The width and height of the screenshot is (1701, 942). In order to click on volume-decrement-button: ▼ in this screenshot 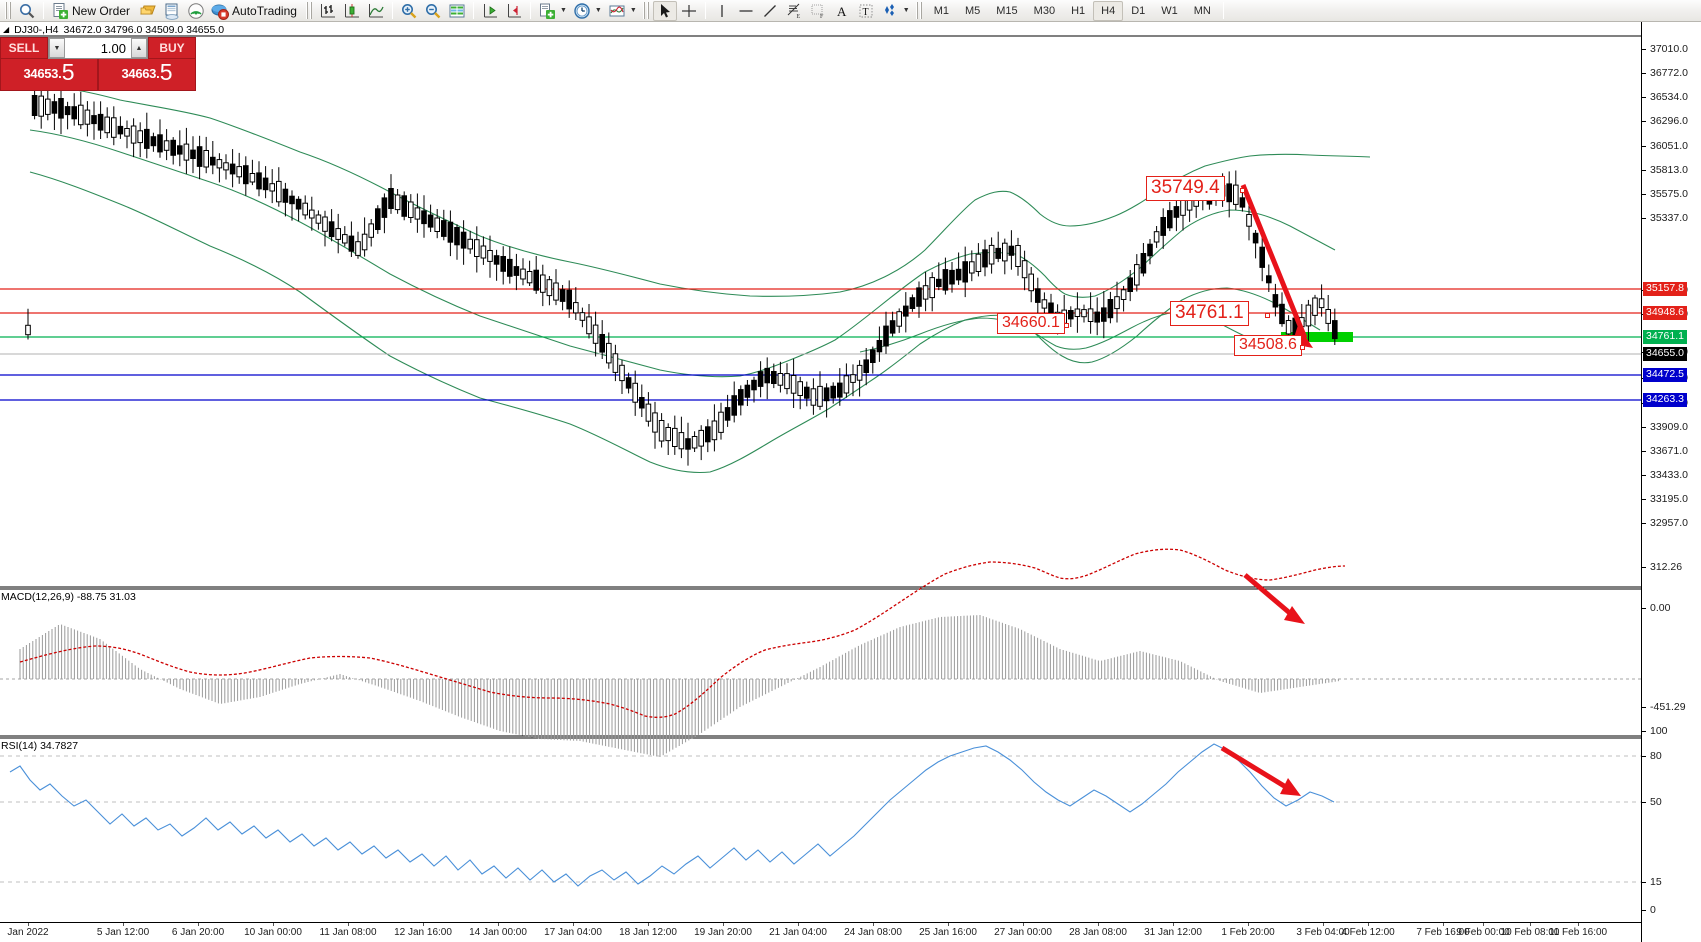, I will do `click(57, 48)`.